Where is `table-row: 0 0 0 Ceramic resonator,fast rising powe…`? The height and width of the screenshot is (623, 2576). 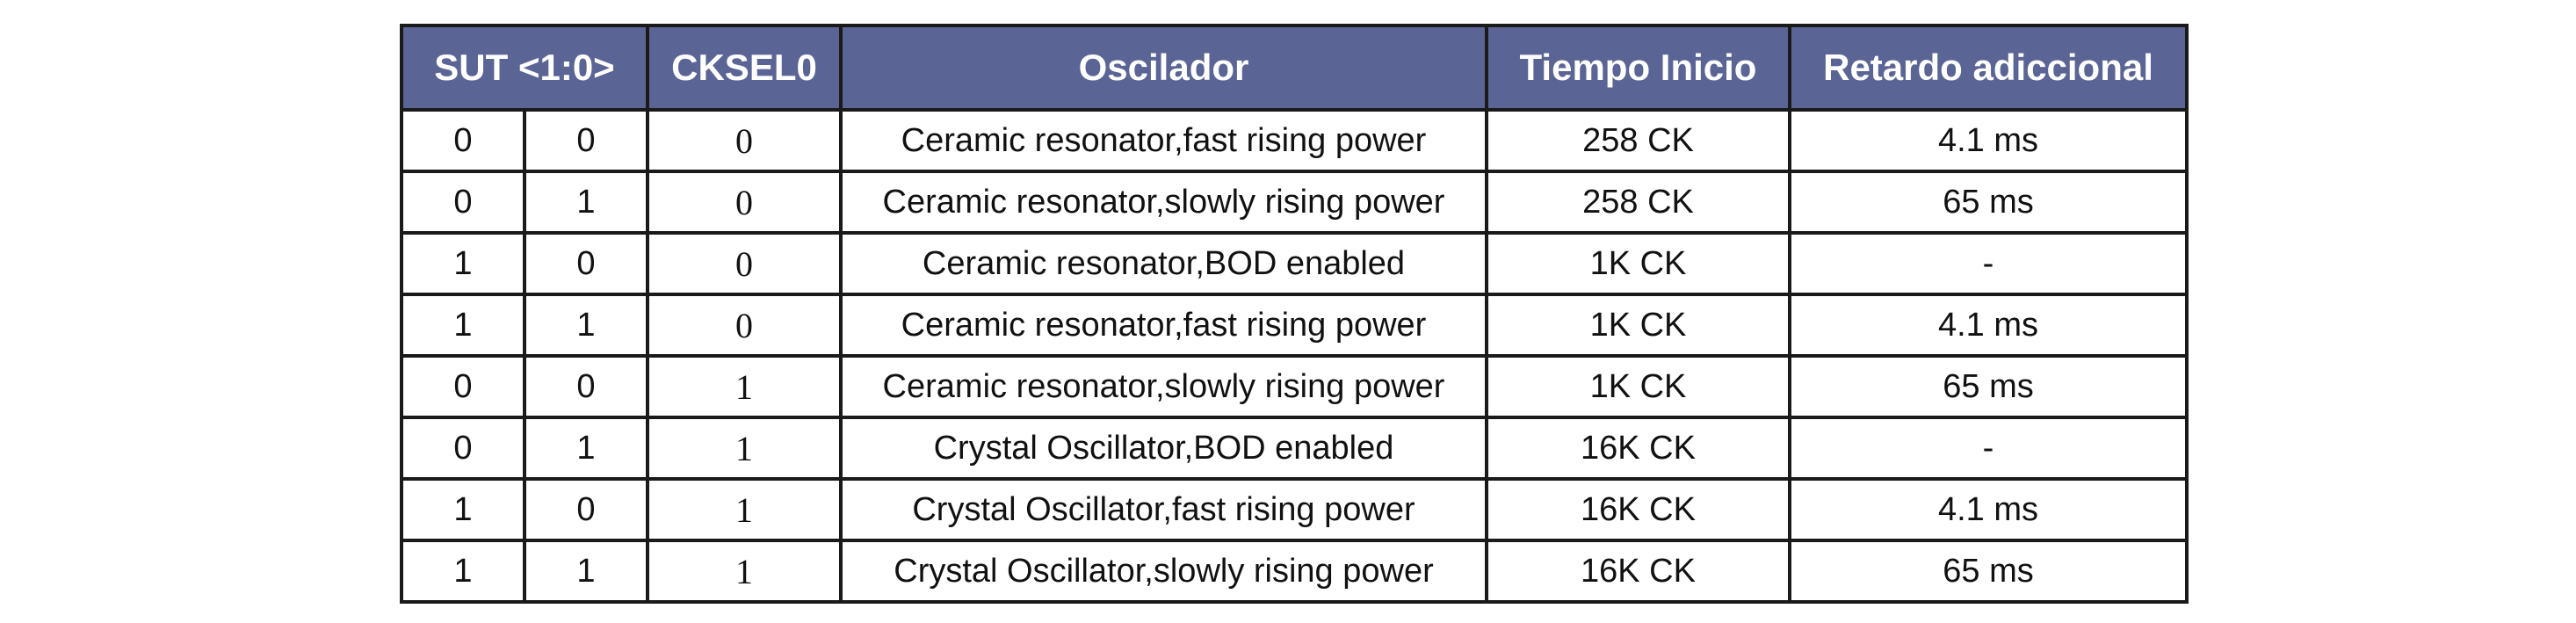
table-row: 0 0 0 Ceramic resonator,fast rising powe… is located at coordinates (1294, 140).